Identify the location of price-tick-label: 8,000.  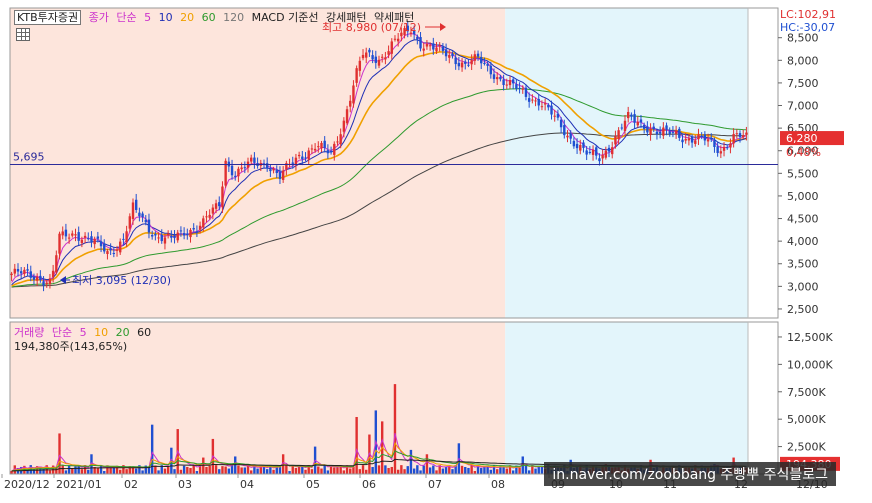
(803, 60).